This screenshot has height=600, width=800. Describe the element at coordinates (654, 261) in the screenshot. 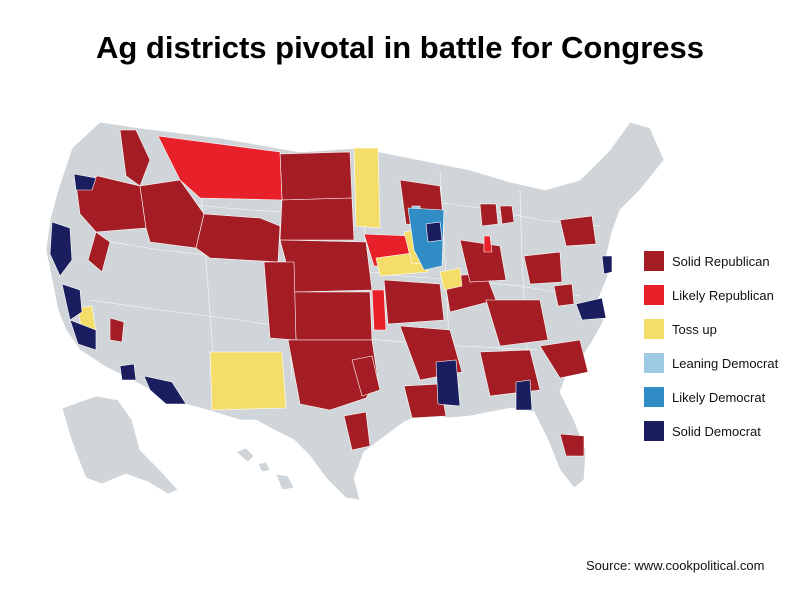

I see `legend-swatch-solid-republican` at that location.